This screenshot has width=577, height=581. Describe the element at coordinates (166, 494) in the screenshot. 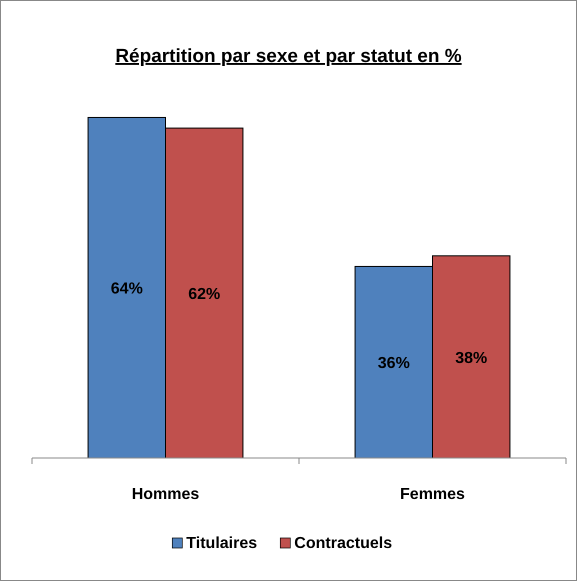

I see `x-tick-label: Hommes` at that location.